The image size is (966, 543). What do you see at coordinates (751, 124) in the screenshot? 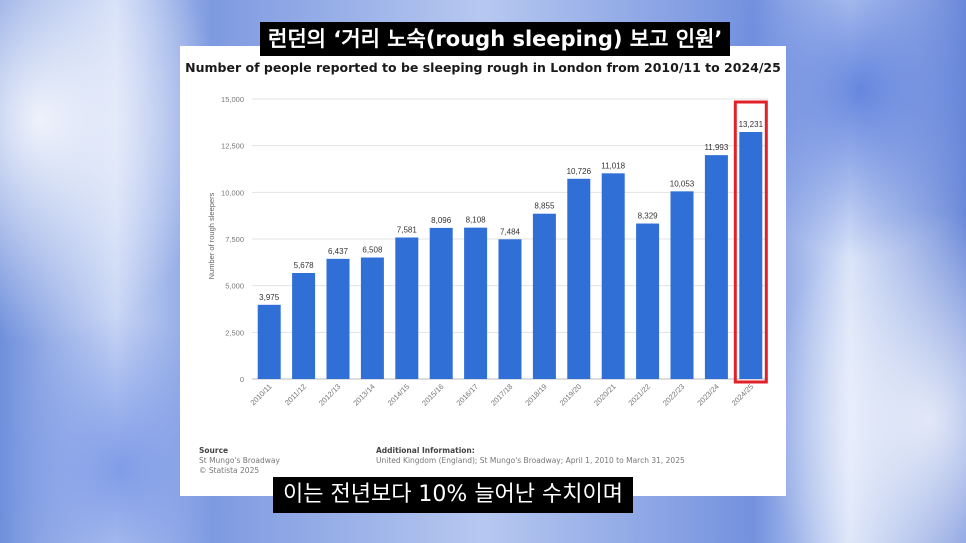
I see `bar-value-label: 13,231` at bounding box center [751, 124].